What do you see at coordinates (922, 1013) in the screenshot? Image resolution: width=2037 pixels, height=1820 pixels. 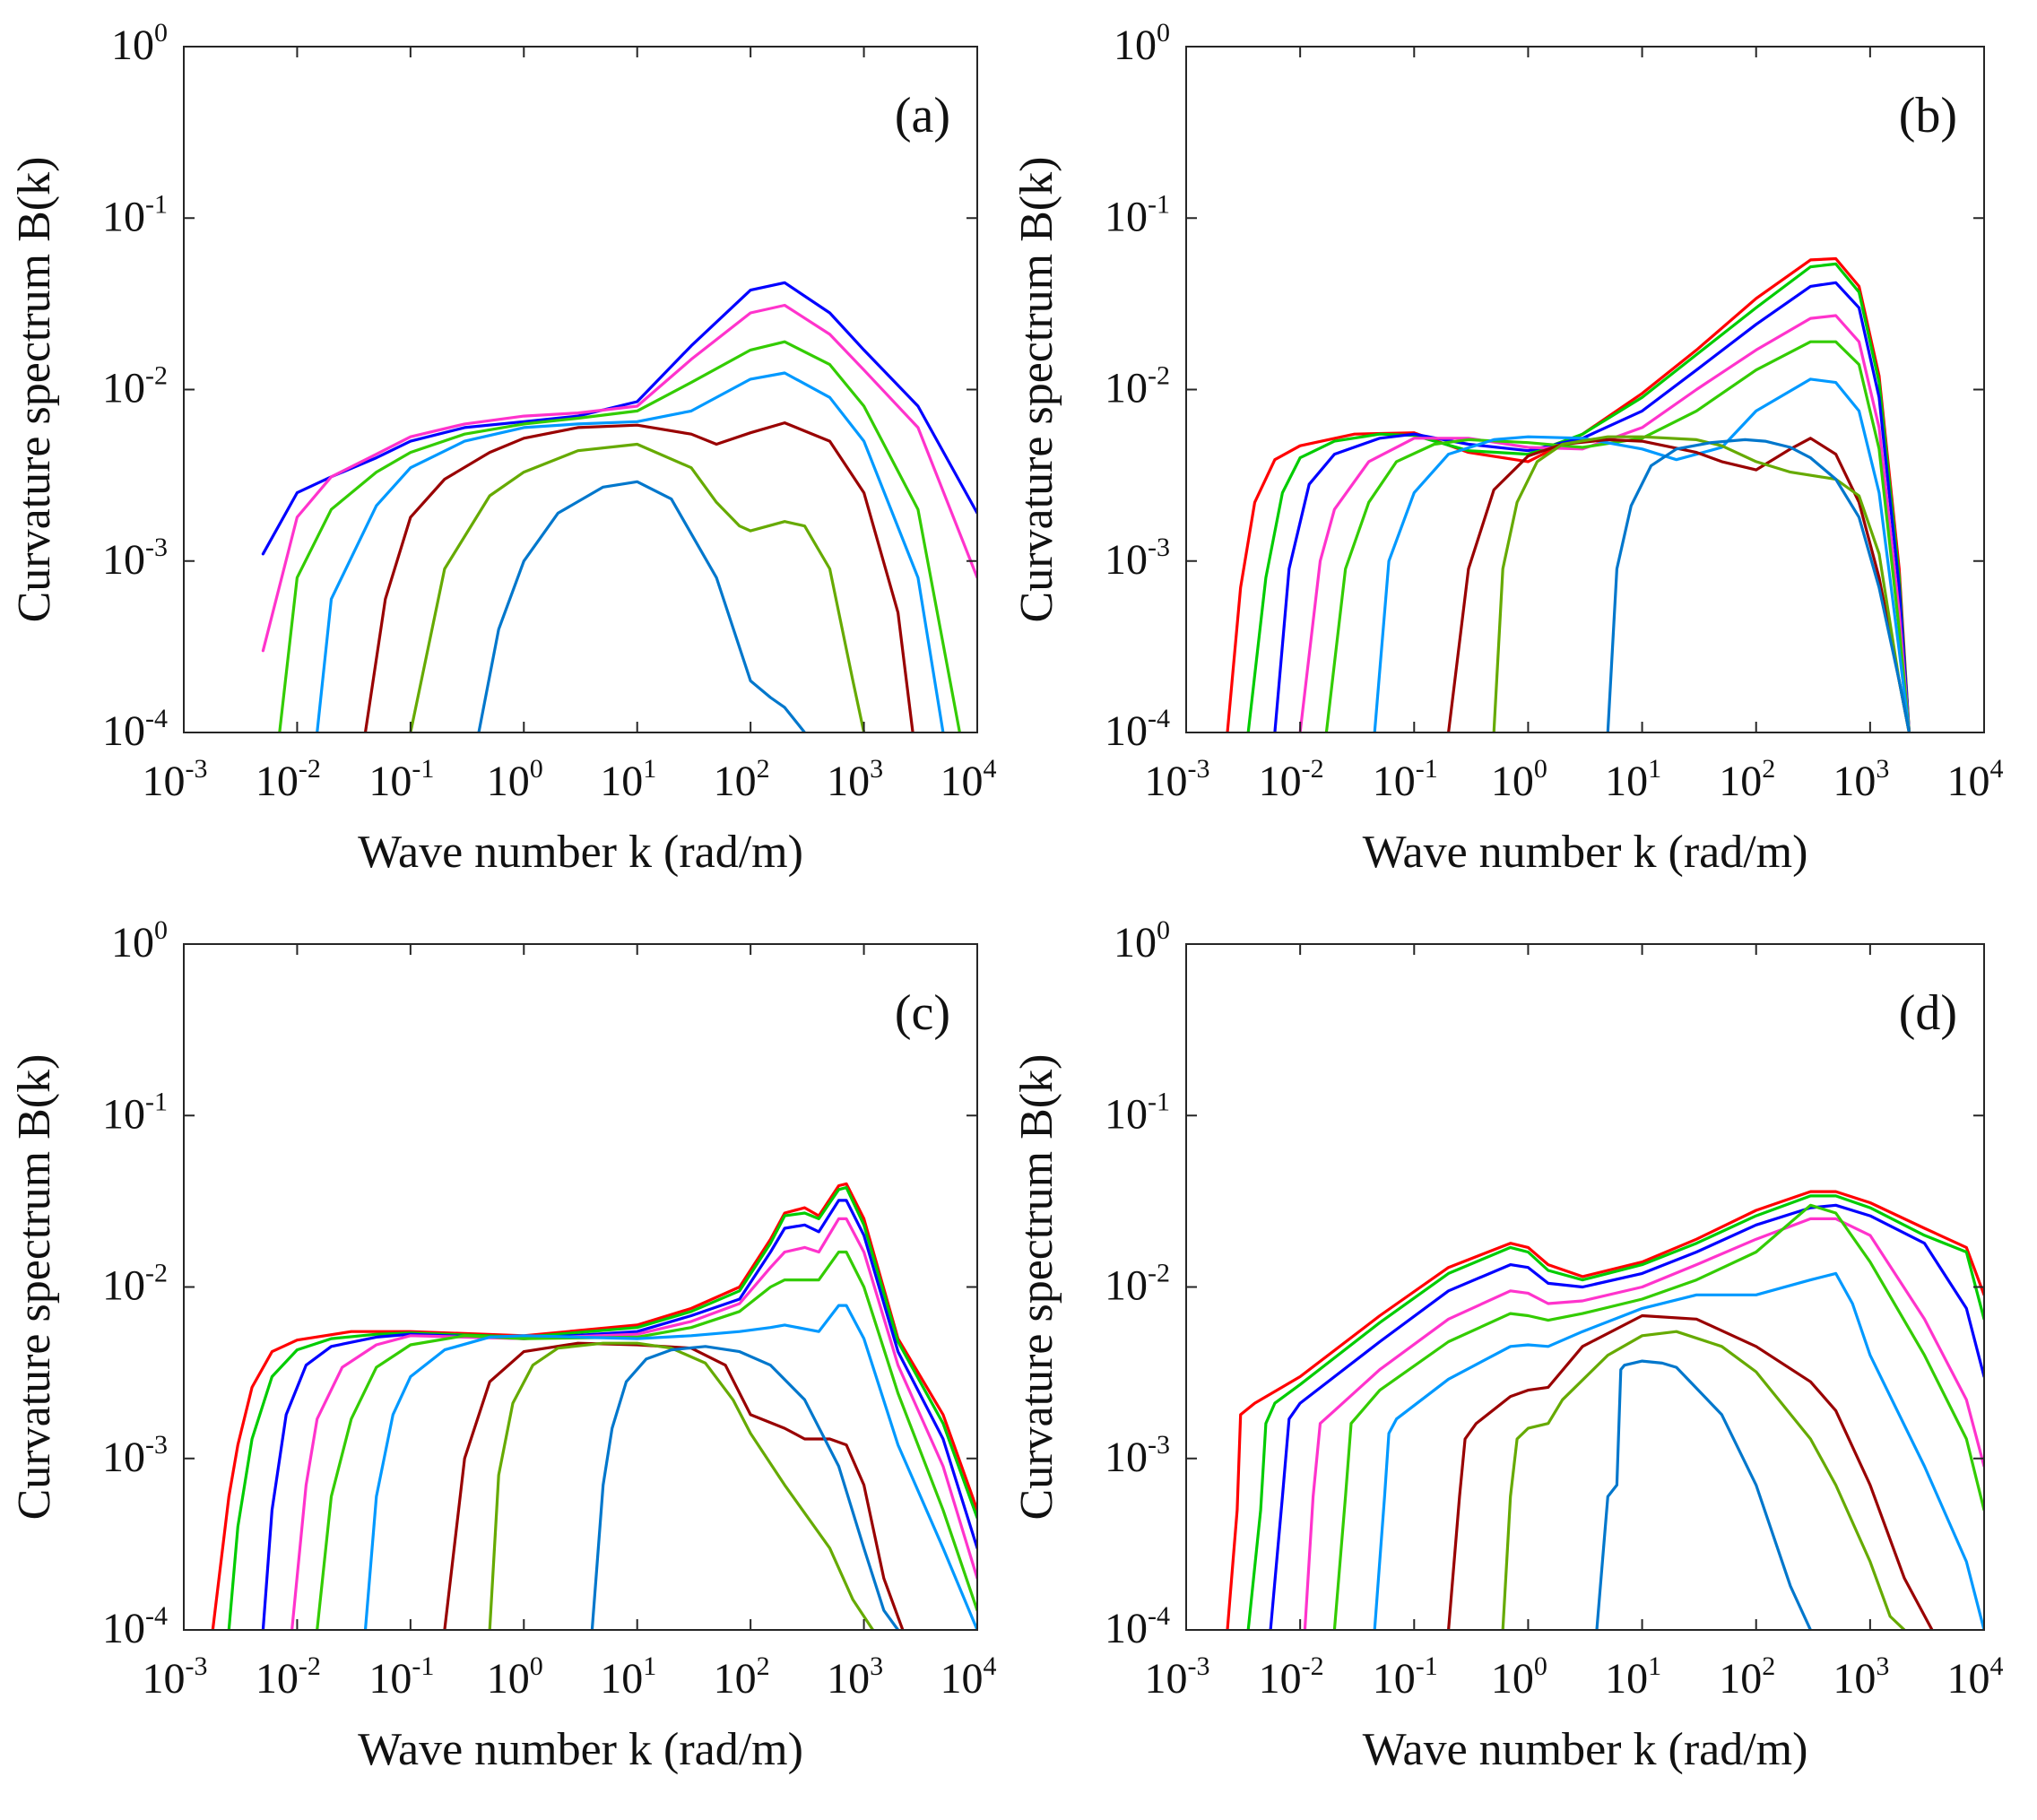 I see `panel-tag: (c)` at bounding box center [922, 1013].